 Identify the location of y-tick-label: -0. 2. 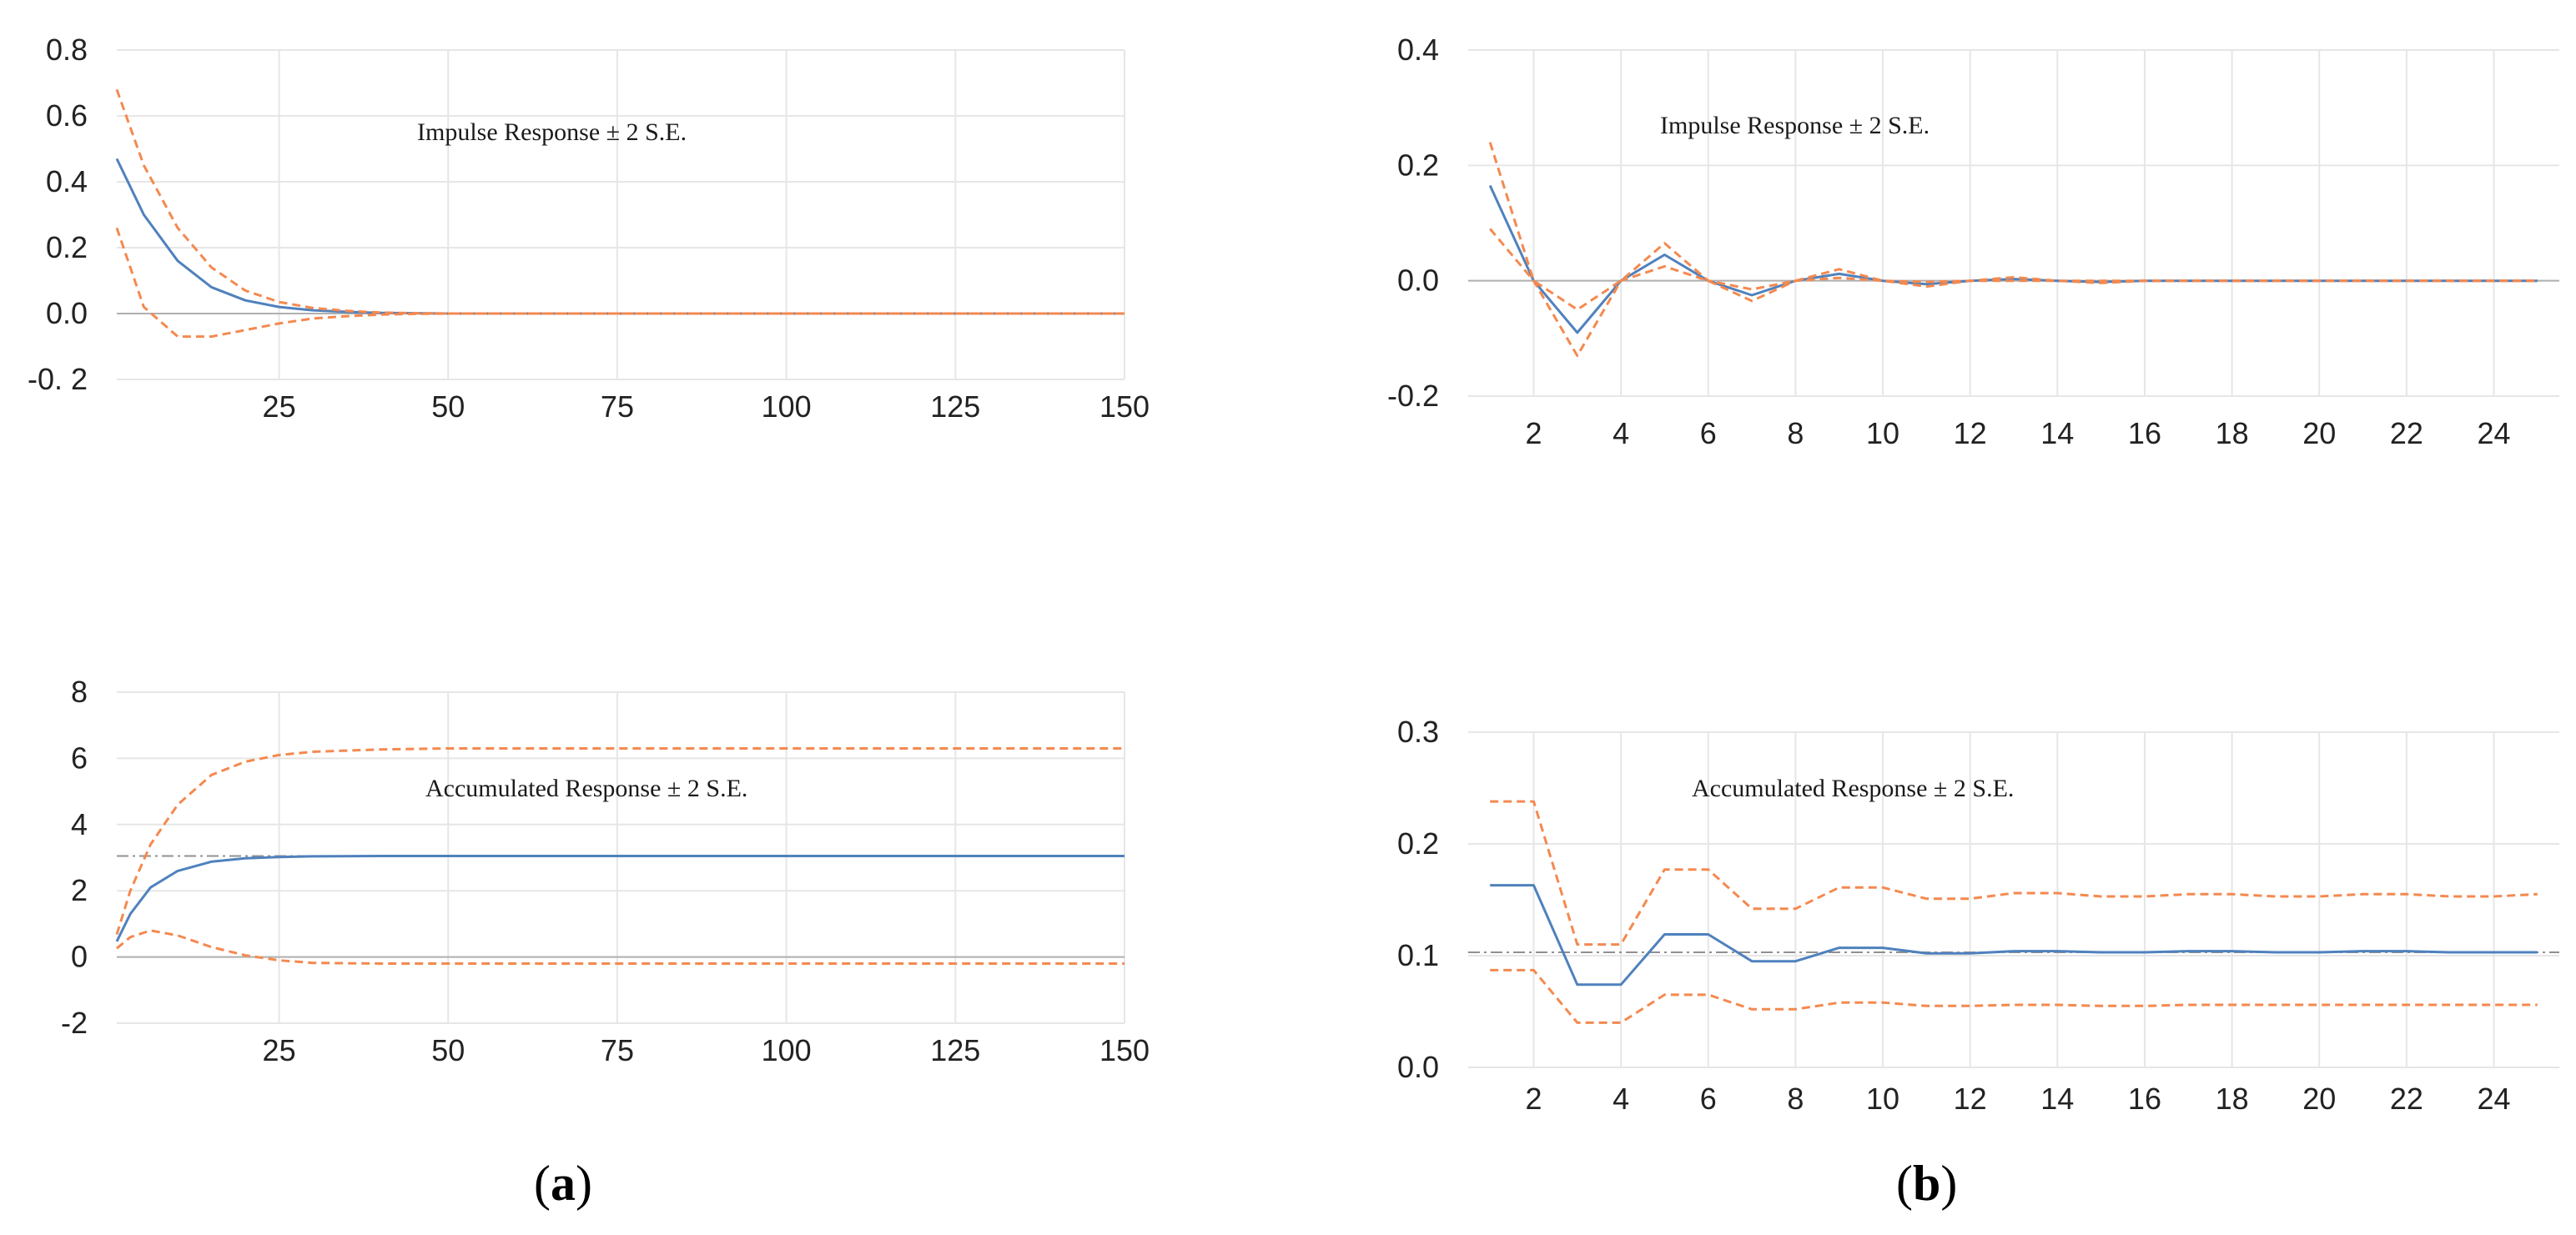
(58, 379).